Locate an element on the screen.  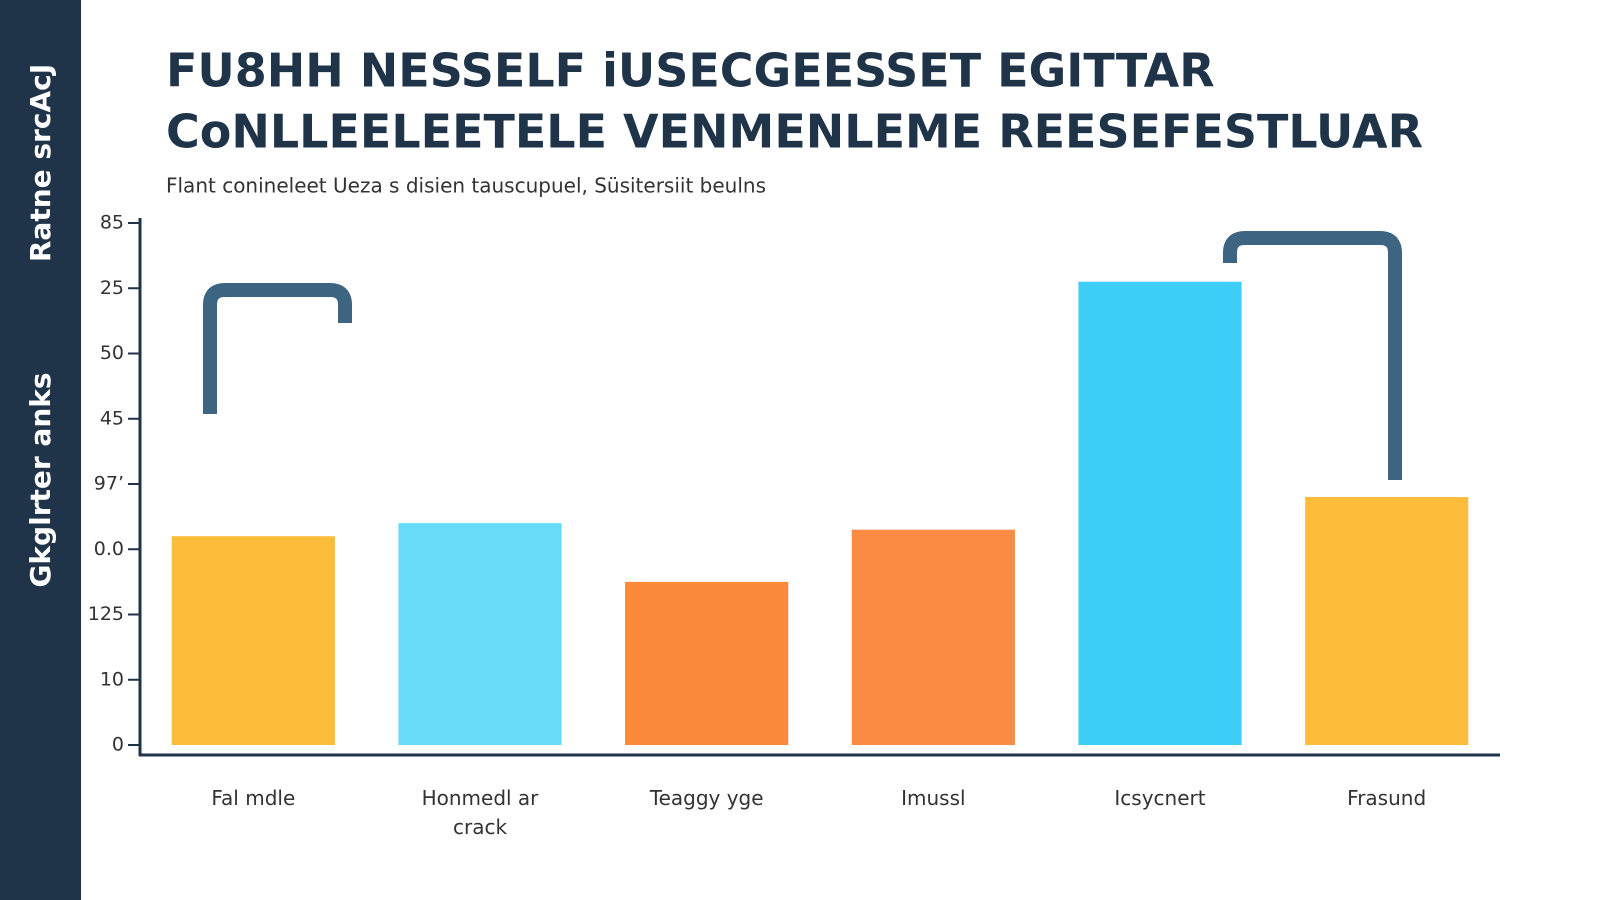
y-tick-label: 50 is located at coordinates (112, 353).